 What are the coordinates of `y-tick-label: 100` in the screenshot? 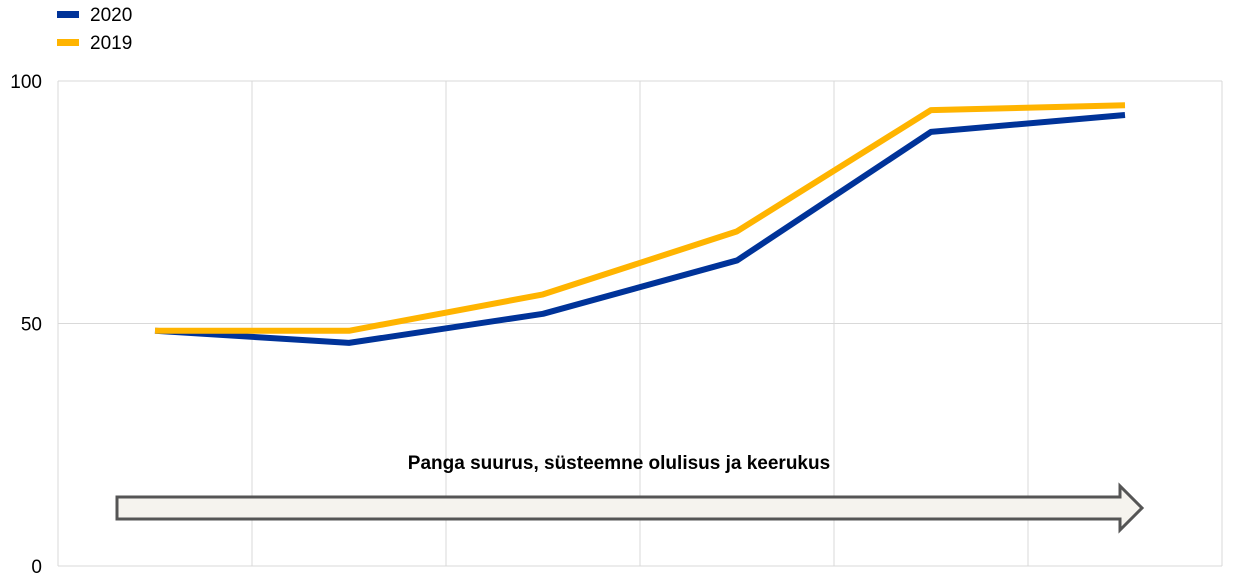 It's located at (26, 82).